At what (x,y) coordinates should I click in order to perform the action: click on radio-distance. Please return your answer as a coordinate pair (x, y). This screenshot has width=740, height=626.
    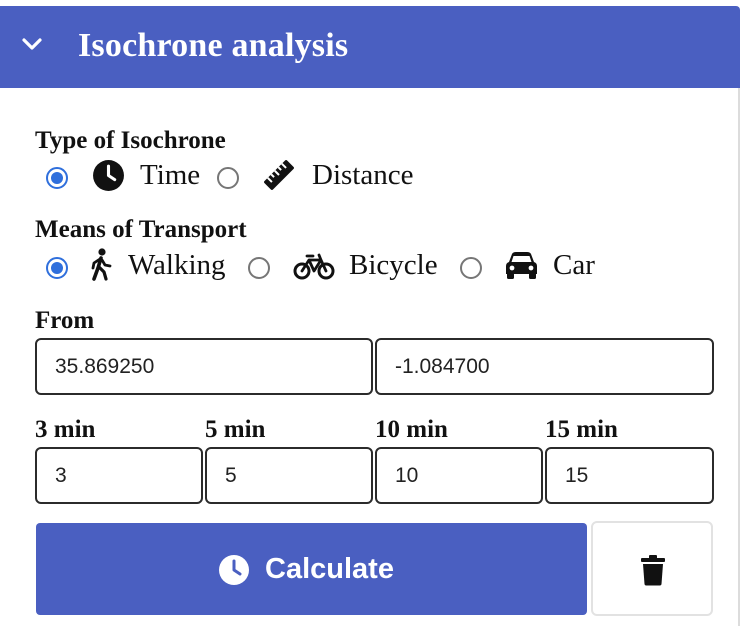
    Looking at the image, I should click on (228, 178).